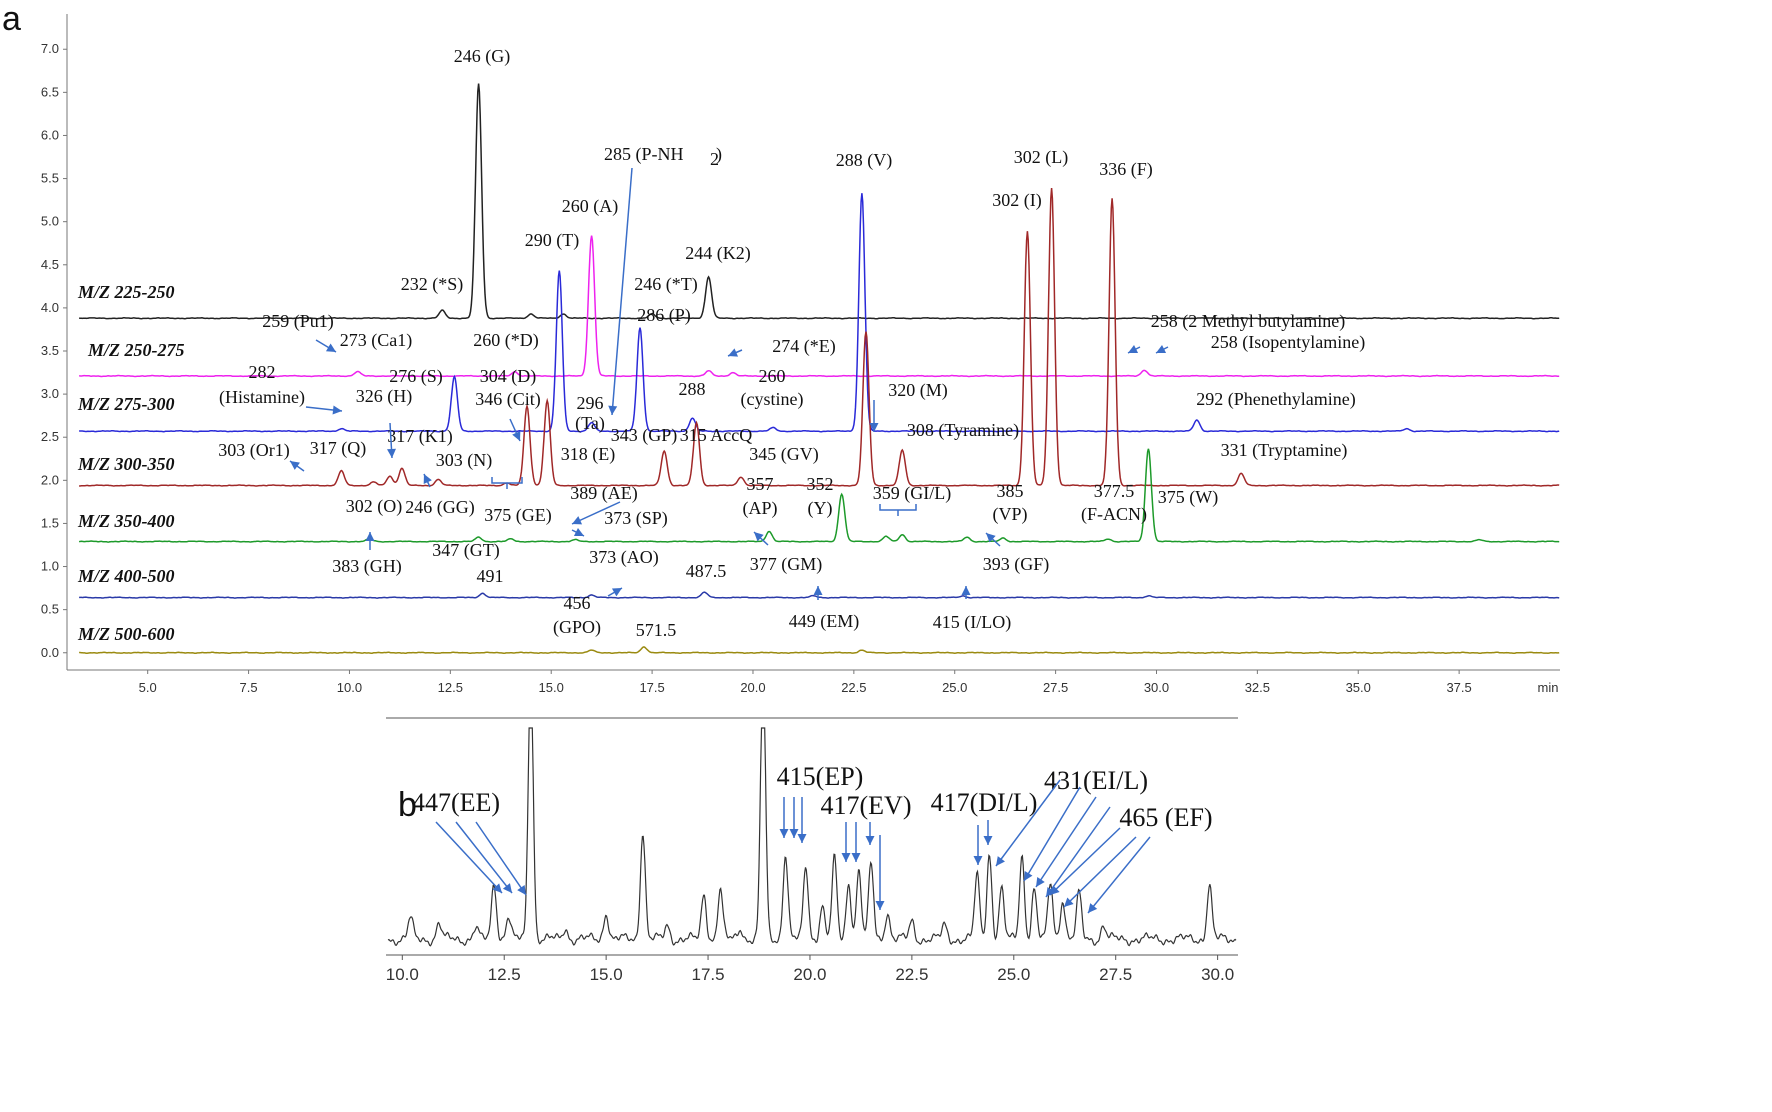 Image resolution: width=1772 pixels, height=1112 pixels. I want to click on peak-label: 326 (H), so click(384, 396).